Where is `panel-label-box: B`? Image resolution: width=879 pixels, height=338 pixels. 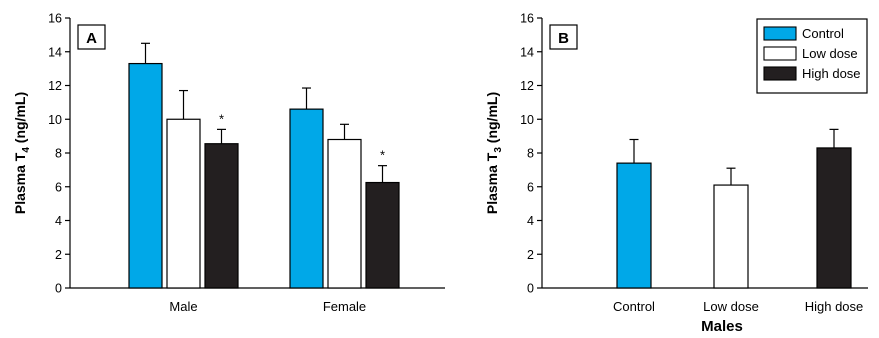
panel-label-box: B is located at coordinates (563, 37).